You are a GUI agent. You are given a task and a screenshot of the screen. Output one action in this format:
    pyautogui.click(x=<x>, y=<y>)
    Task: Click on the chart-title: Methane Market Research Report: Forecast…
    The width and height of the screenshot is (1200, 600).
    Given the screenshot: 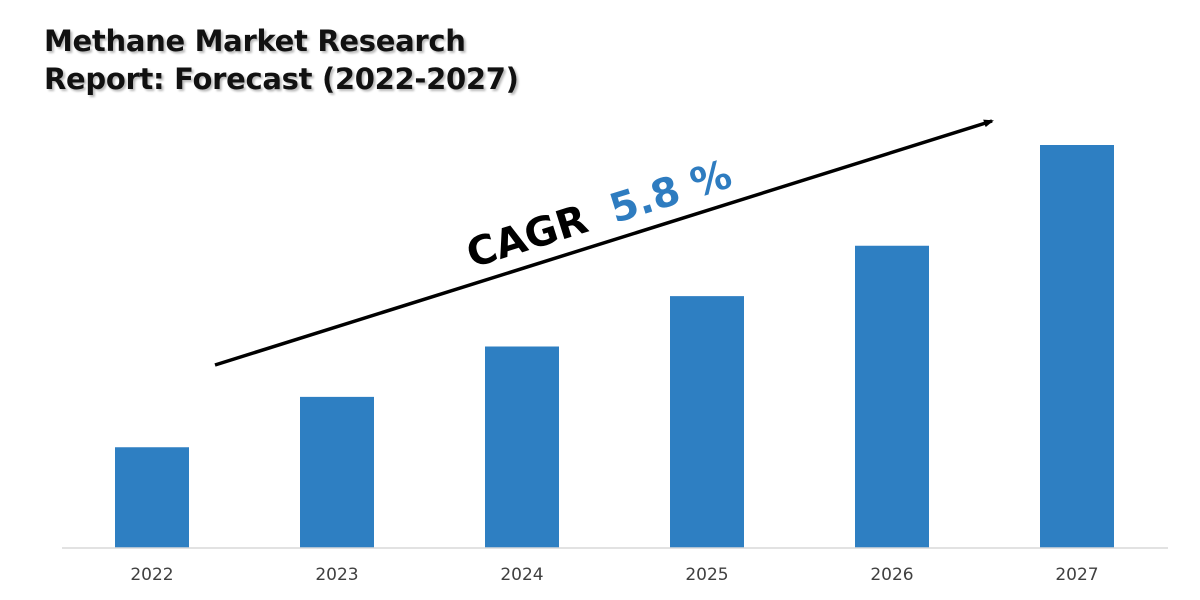 What is the action you would take?
    pyautogui.click(x=281, y=60)
    